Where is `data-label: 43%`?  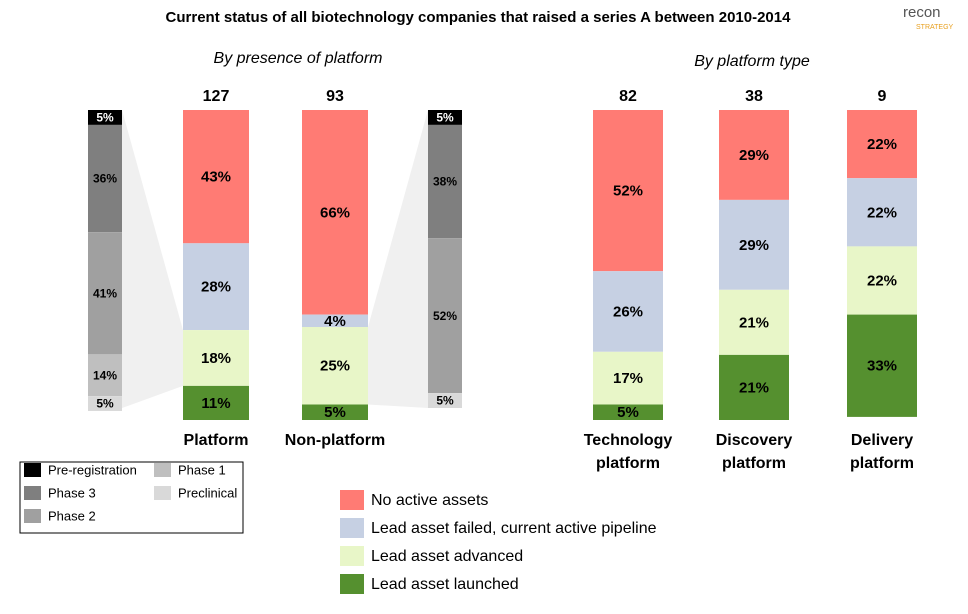
data-label: 43% is located at coordinates (216, 177).